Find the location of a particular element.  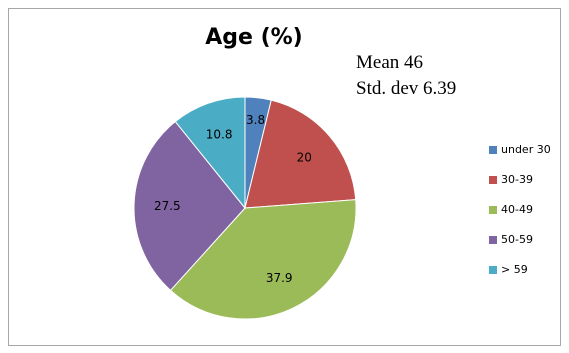

slice-label-1: 20 is located at coordinates (304, 158).